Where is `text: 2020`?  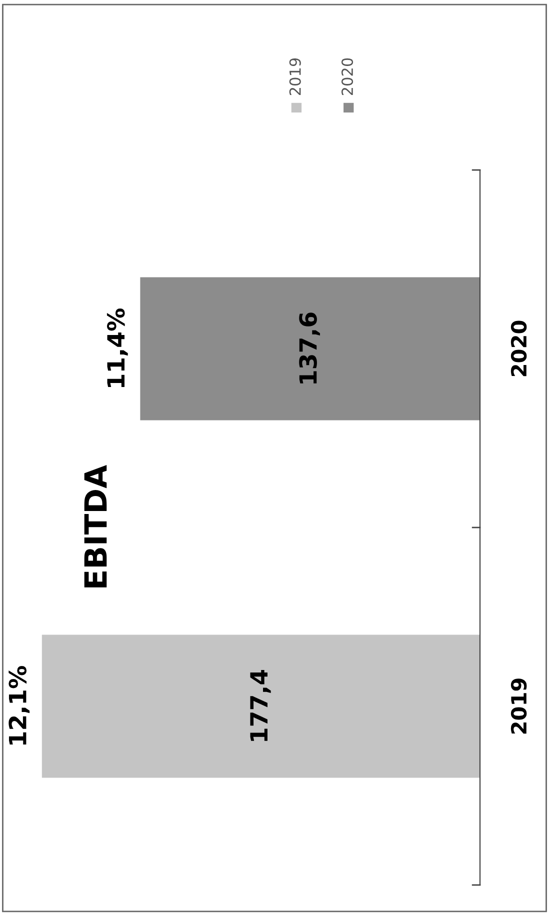 text: 2020 is located at coordinates (347, 77).